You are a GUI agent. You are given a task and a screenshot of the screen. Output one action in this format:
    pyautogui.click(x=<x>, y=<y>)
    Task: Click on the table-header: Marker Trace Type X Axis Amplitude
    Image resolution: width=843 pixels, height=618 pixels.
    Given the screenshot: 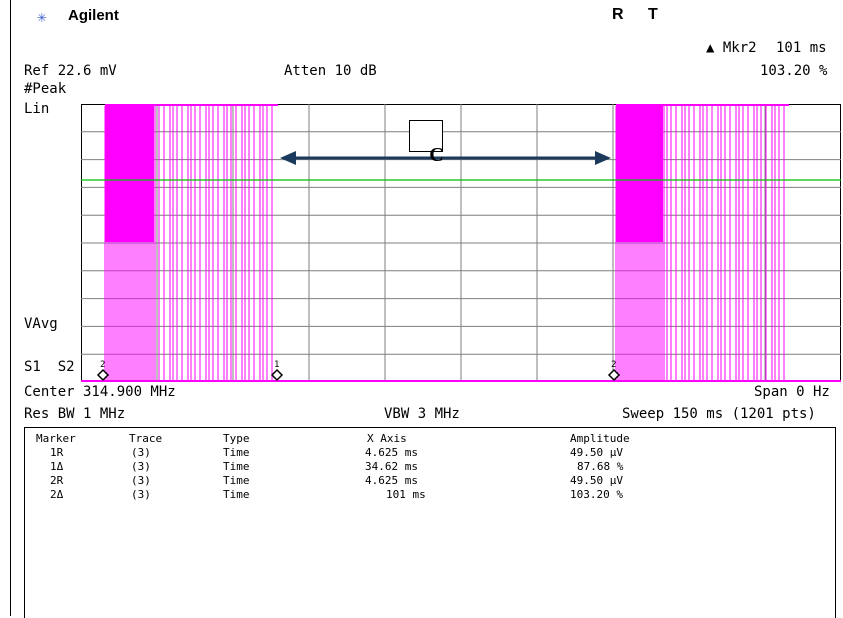 What is the action you would take?
    pyautogui.click(x=430, y=439)
    